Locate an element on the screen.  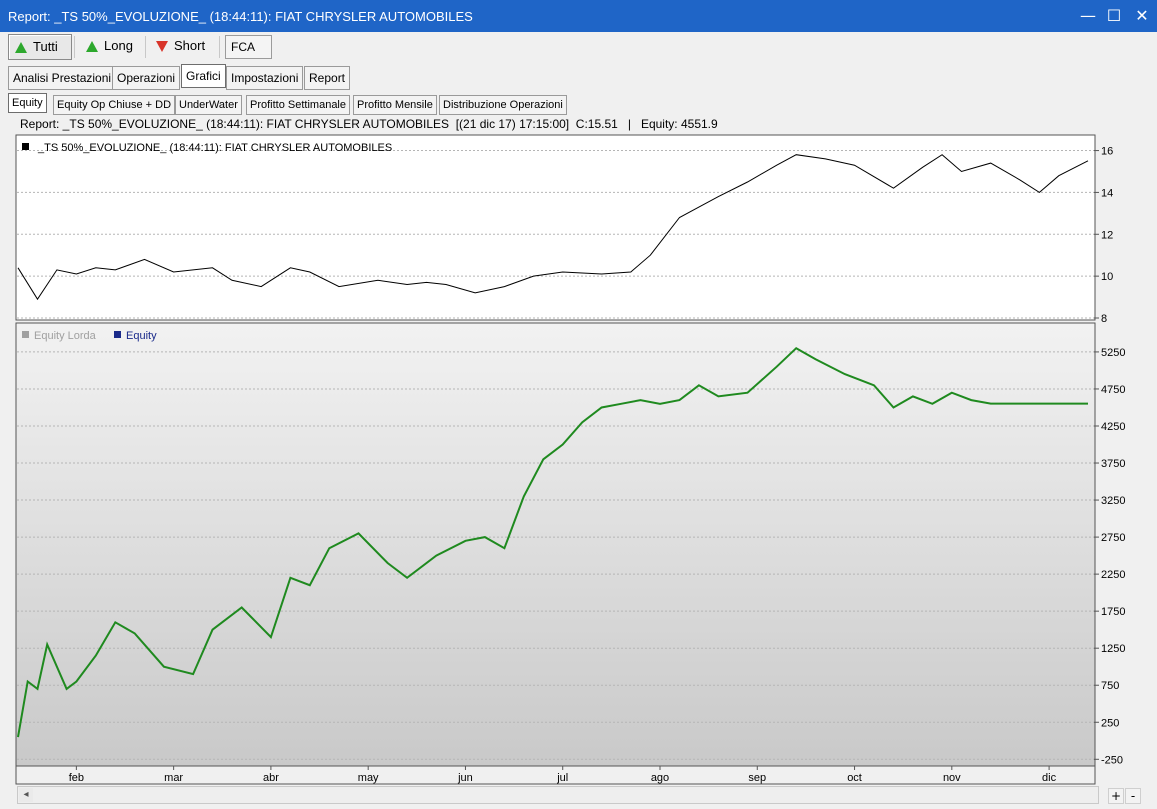
time-axis-label: oct is located at coordinates (854, 778).